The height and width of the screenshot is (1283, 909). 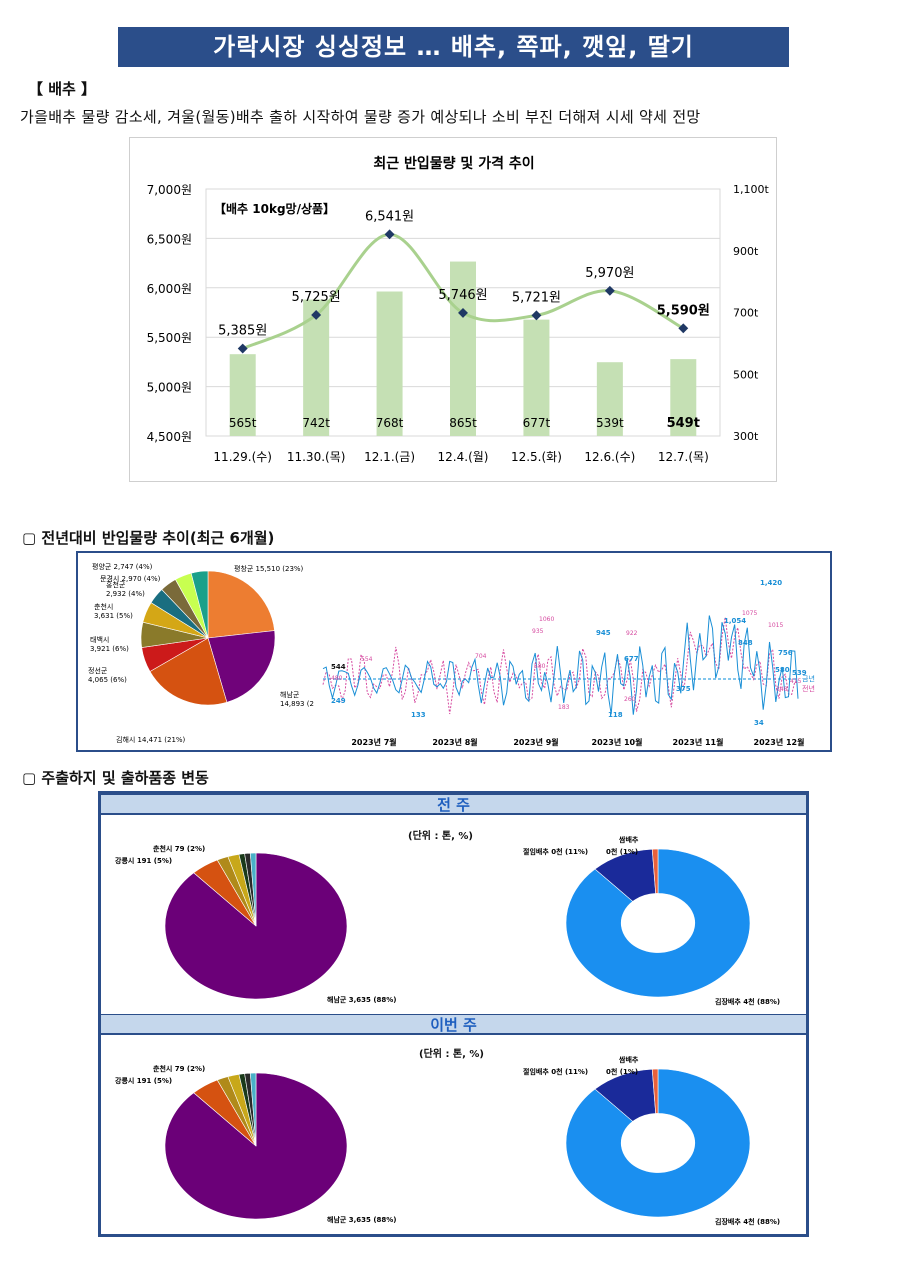 What do you see at coordinates (808, 678) in the screenshot?
I see `legend-current: 금년` at bounding box center [808, 678].